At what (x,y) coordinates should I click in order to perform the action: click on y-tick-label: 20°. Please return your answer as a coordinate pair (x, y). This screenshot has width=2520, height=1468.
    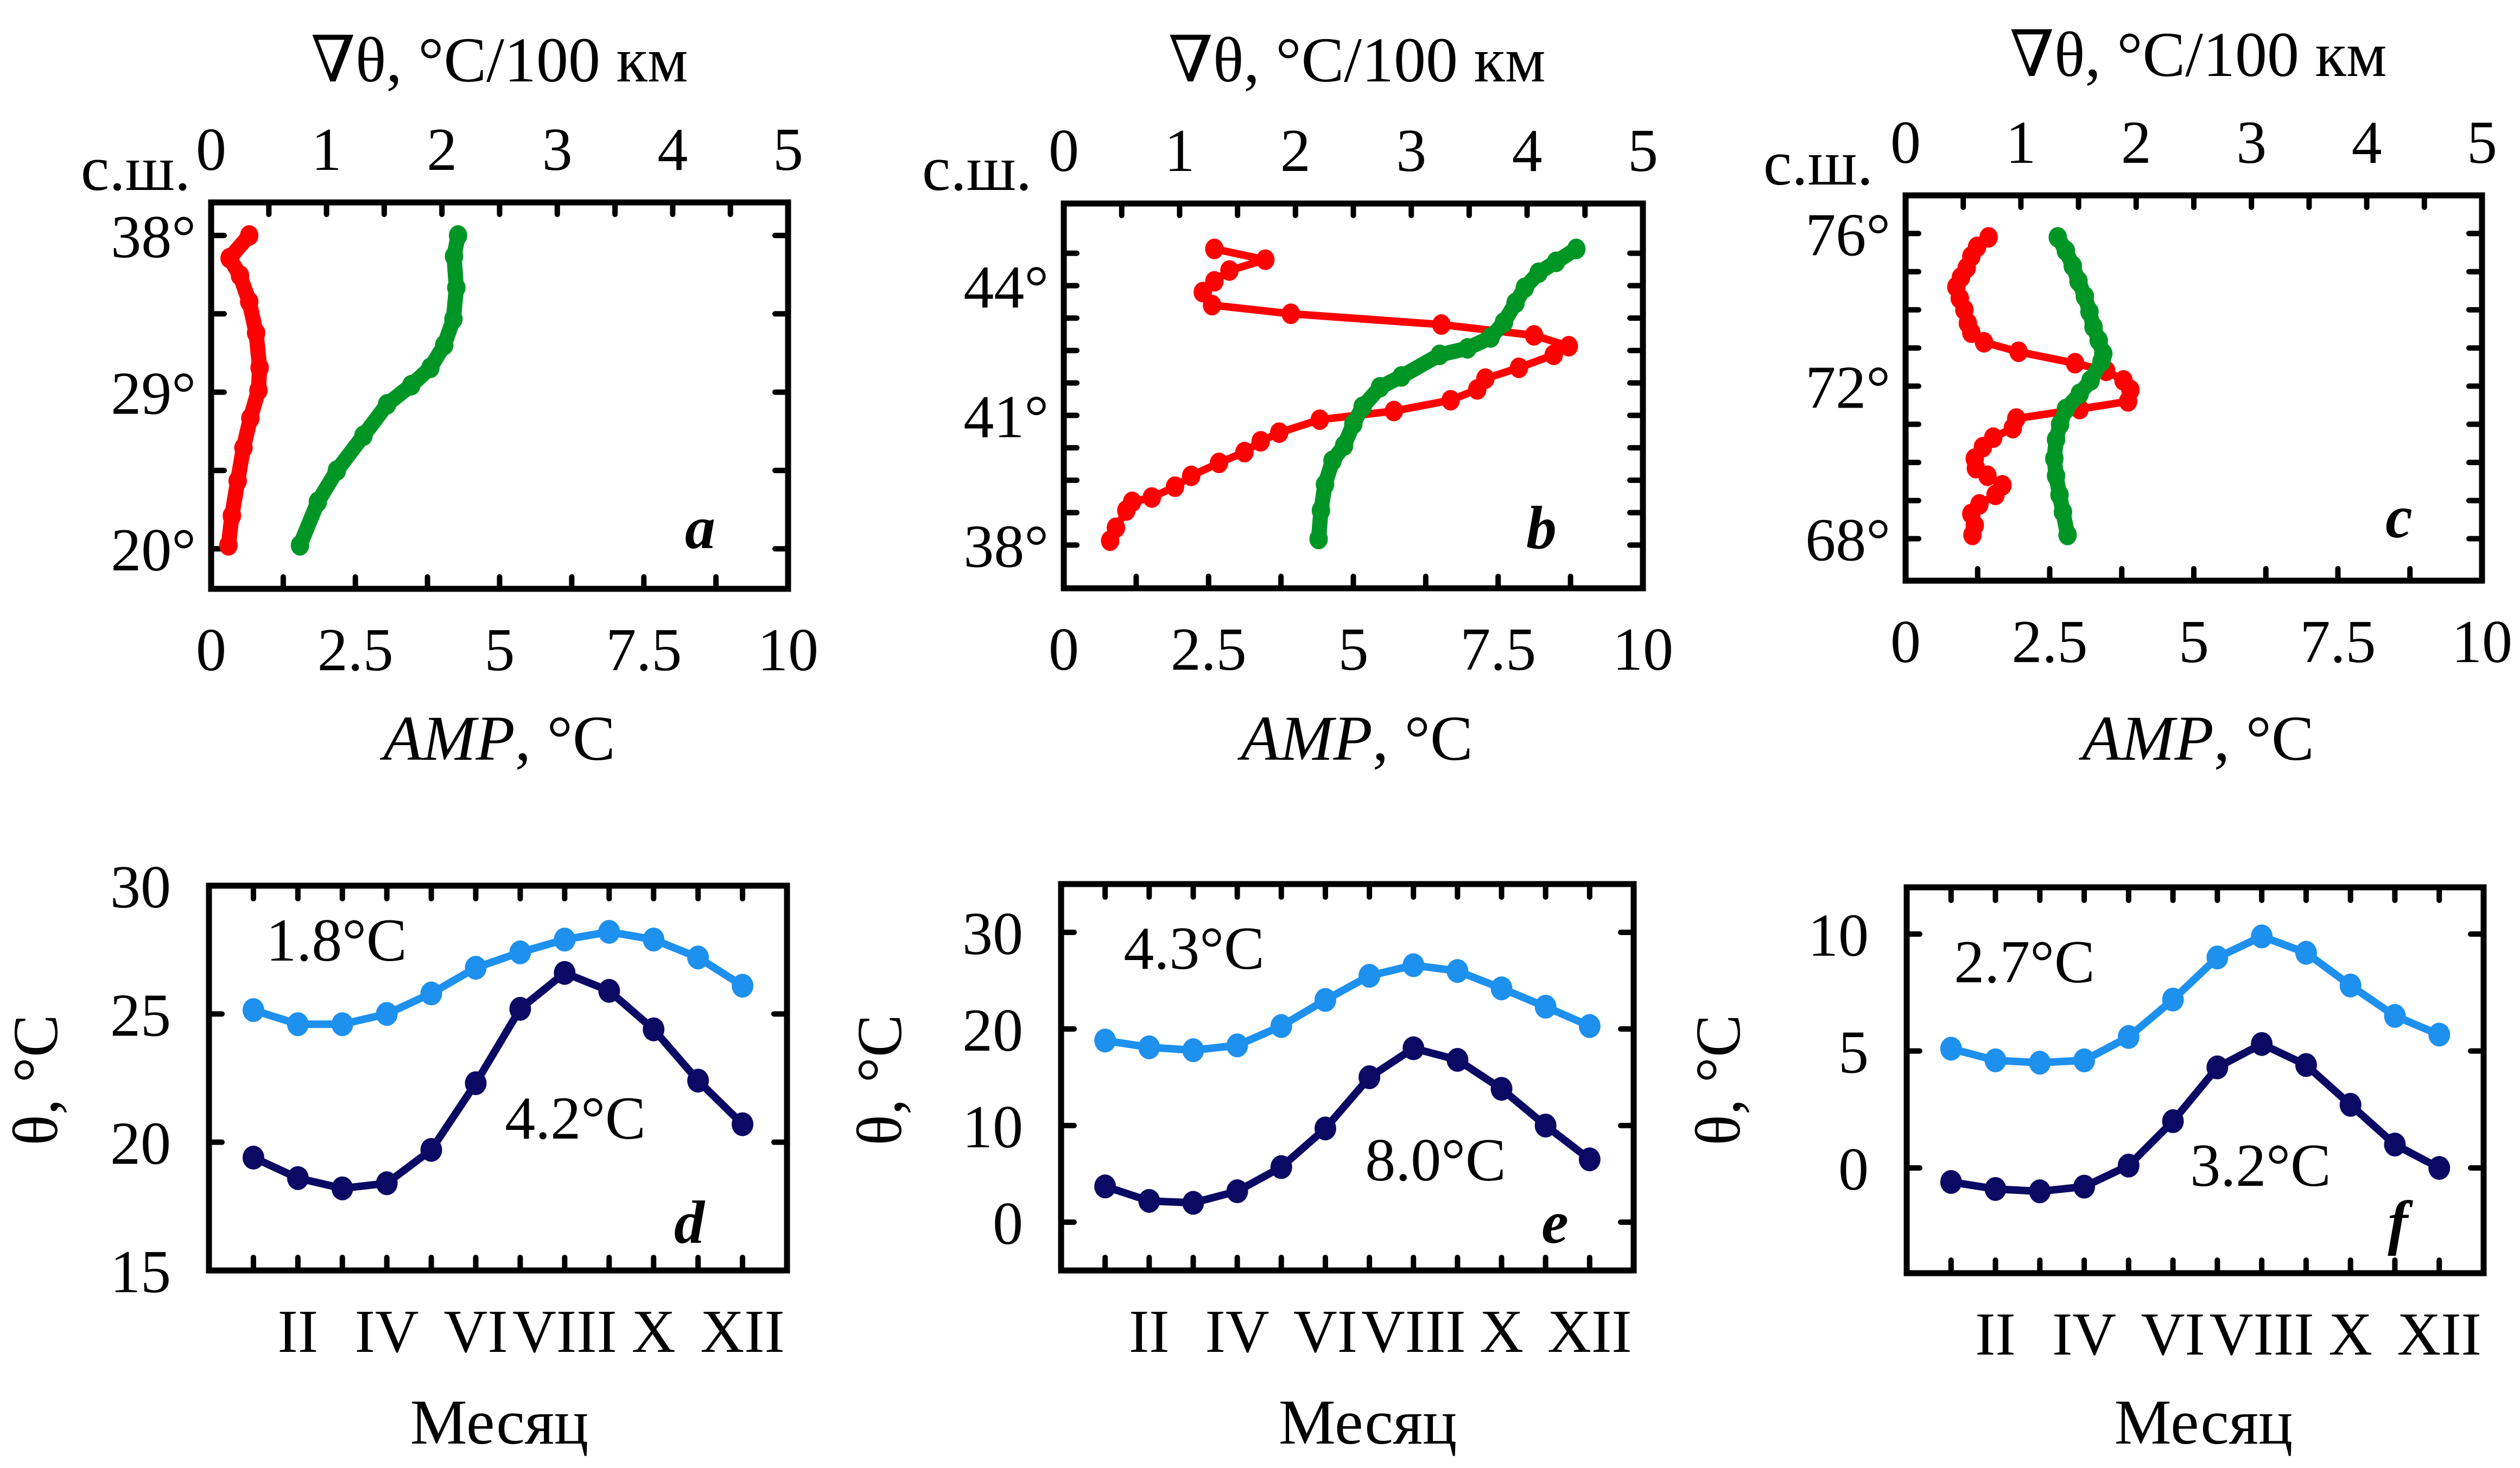
    Looking at the image, I should click on (153, 550).